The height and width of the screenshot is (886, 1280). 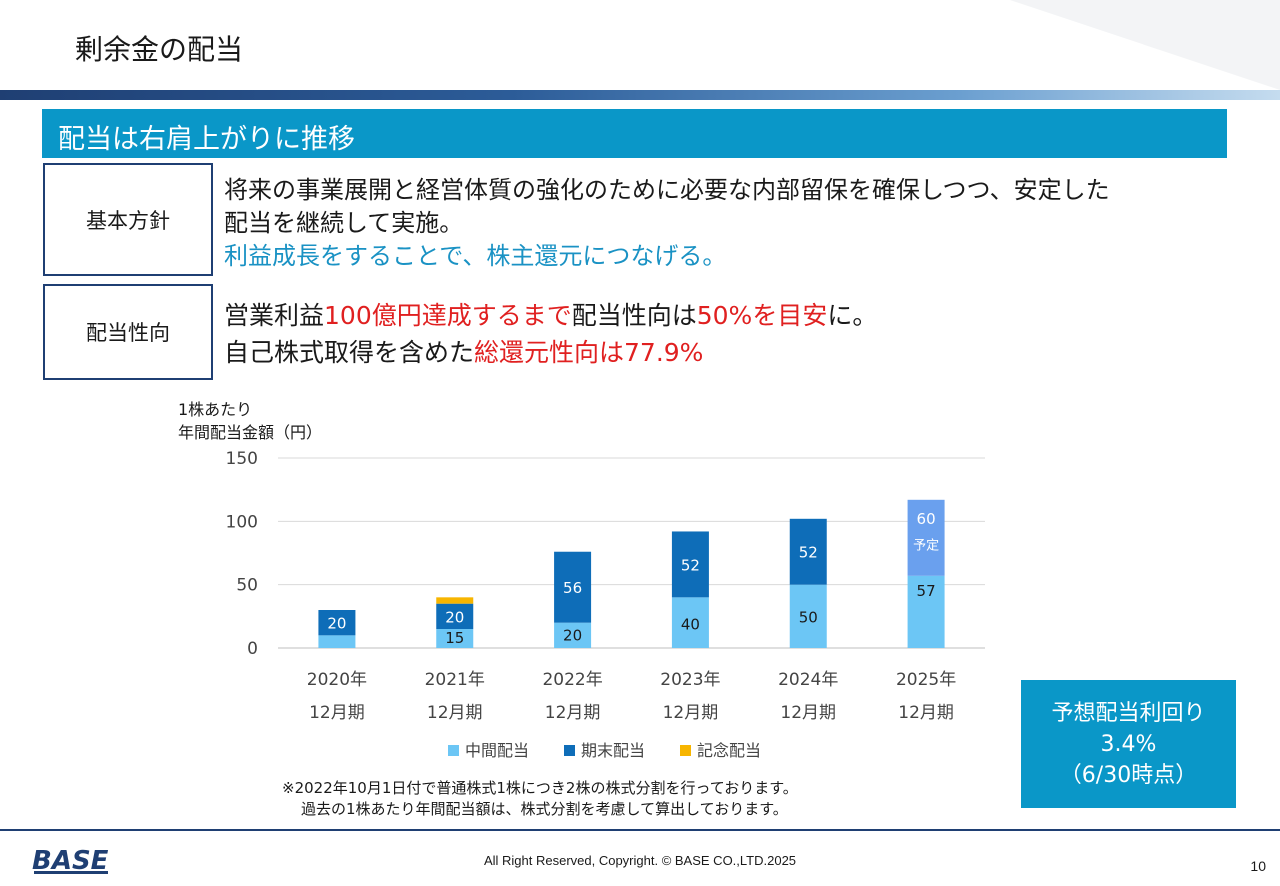 I want to click on legend-label: 期末配当, so click(x=613, y=750).